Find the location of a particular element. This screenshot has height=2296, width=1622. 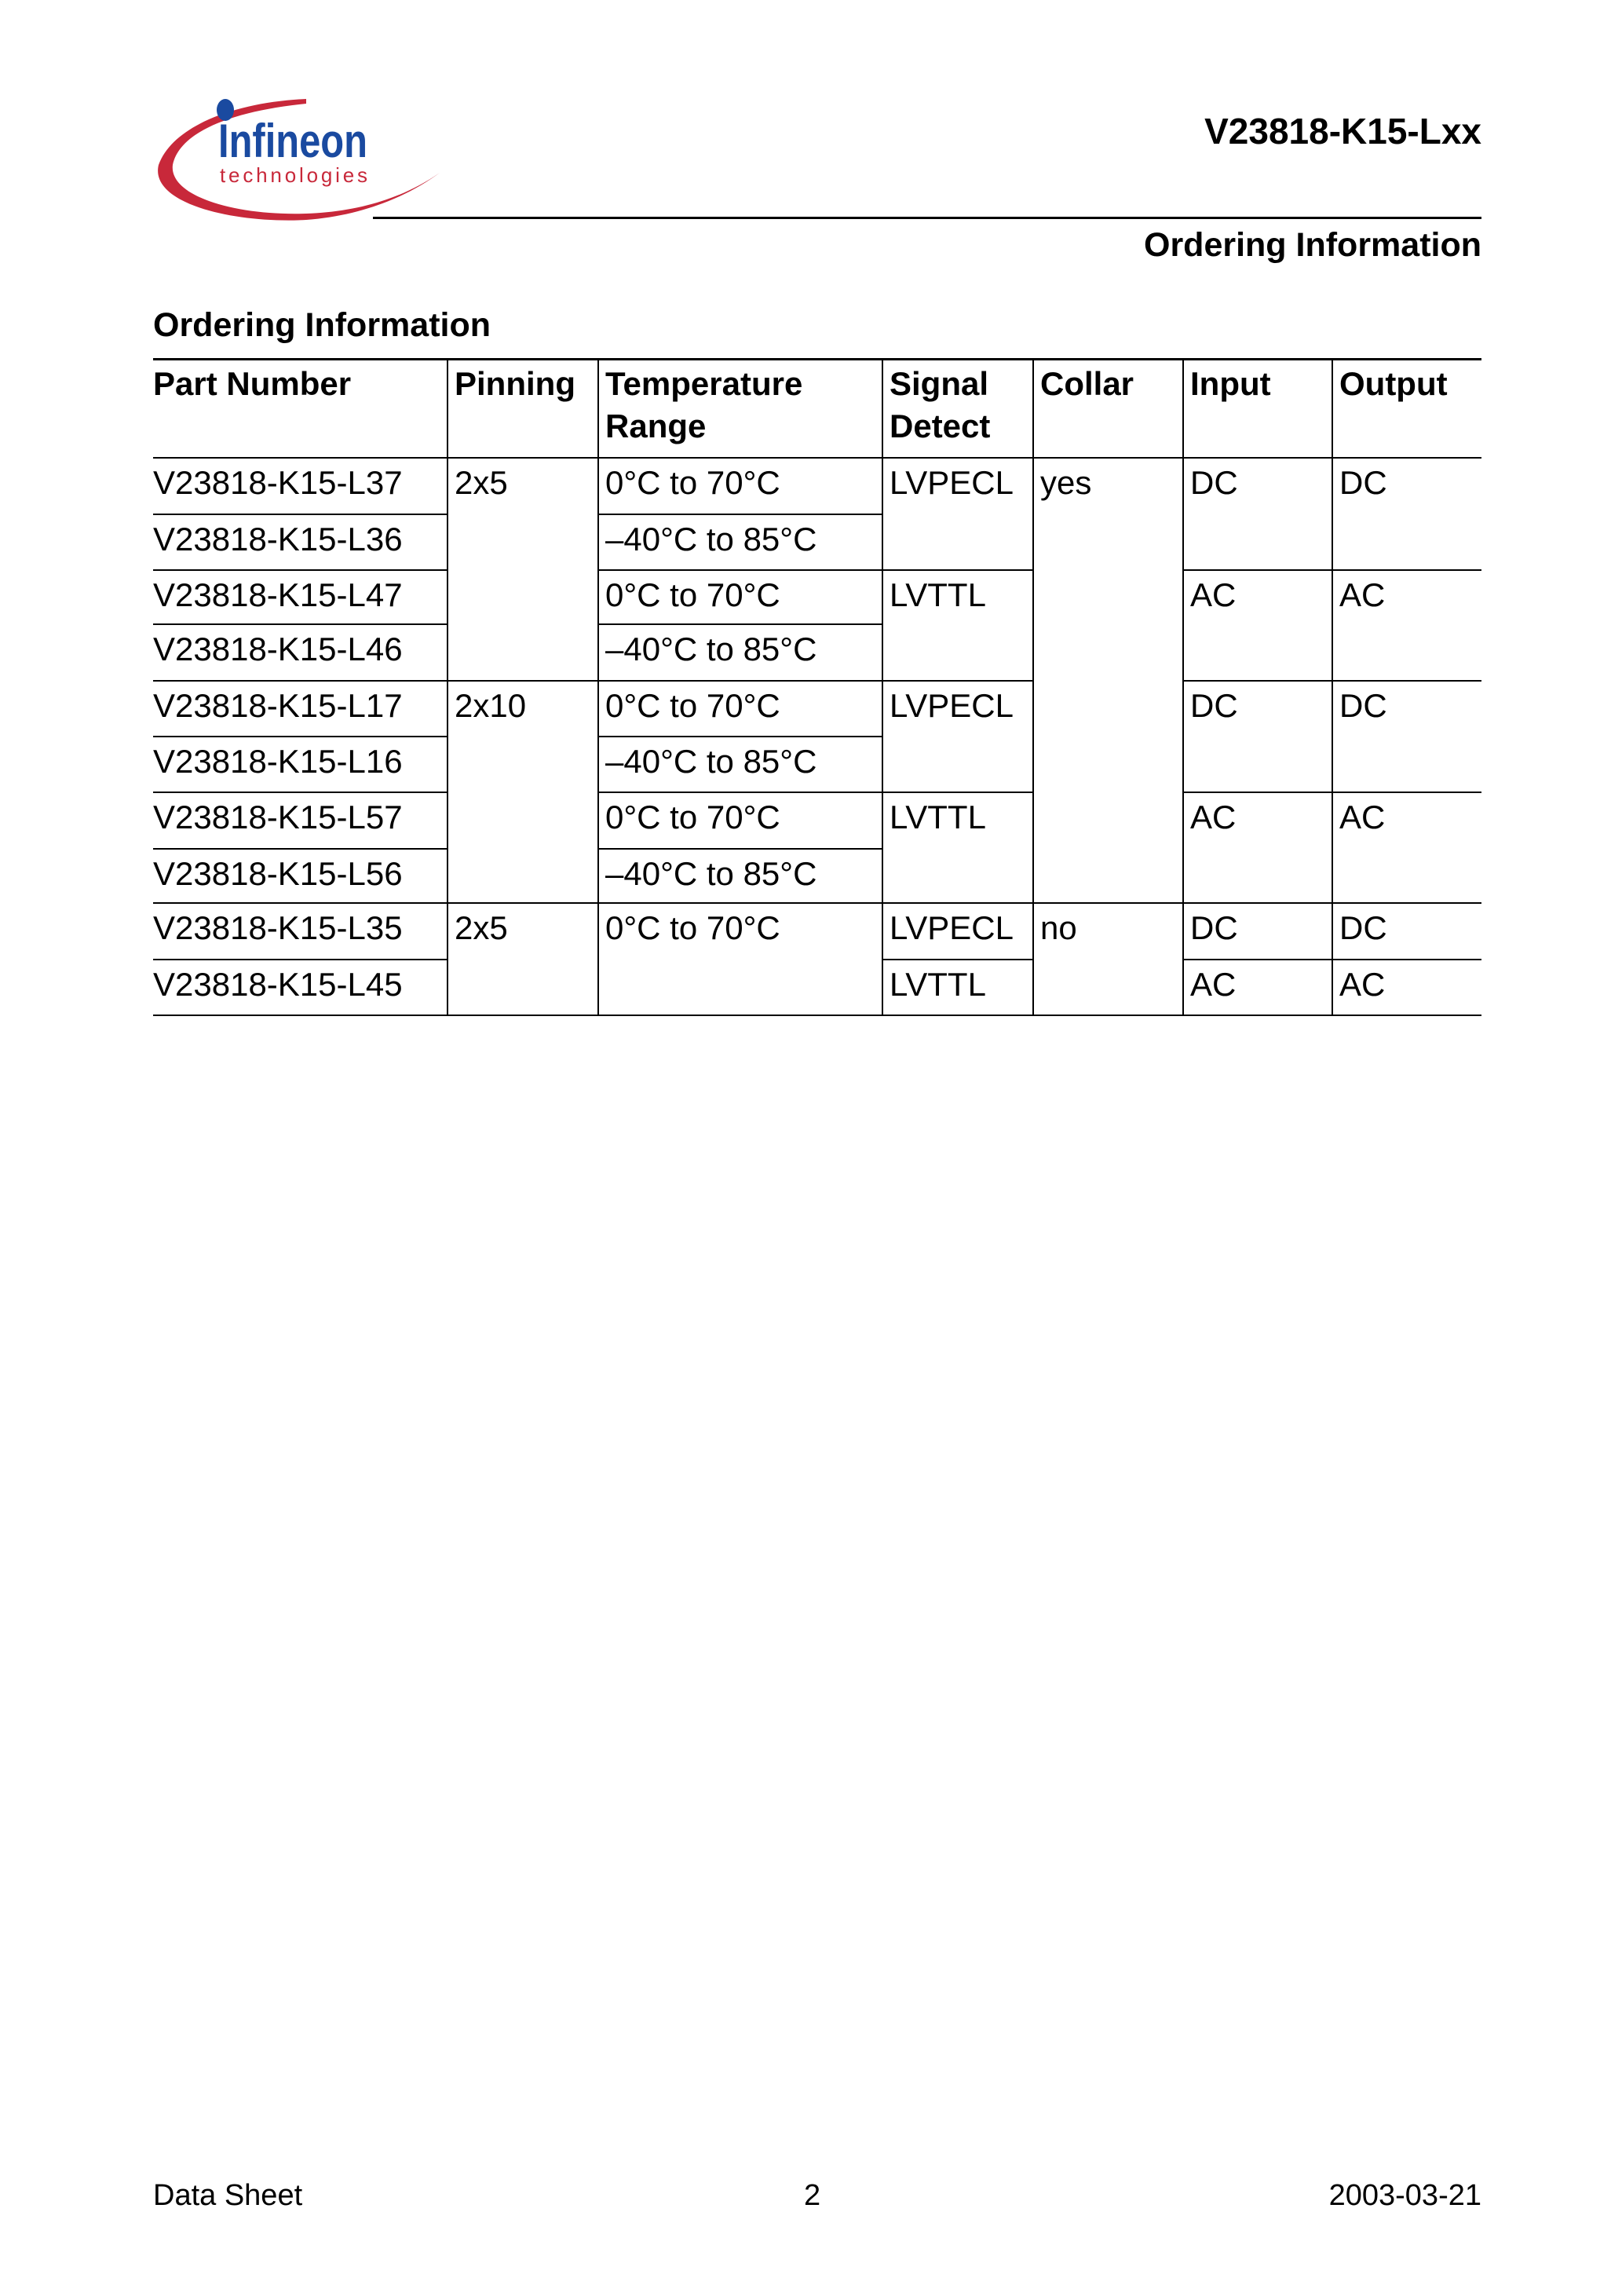

footer-date: 2003-03-21 is located at coordinates (1404, 2196).